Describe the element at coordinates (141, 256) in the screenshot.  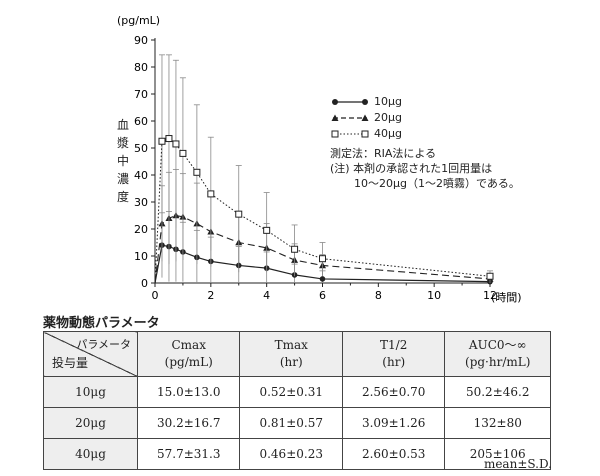
I see `y-tick-label: 10` at that location.